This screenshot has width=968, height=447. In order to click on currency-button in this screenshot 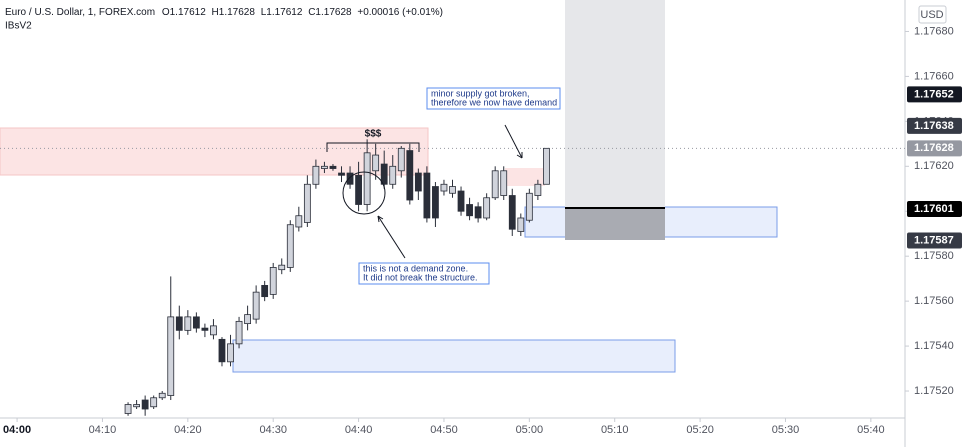, I will do `click(932, 14)`.